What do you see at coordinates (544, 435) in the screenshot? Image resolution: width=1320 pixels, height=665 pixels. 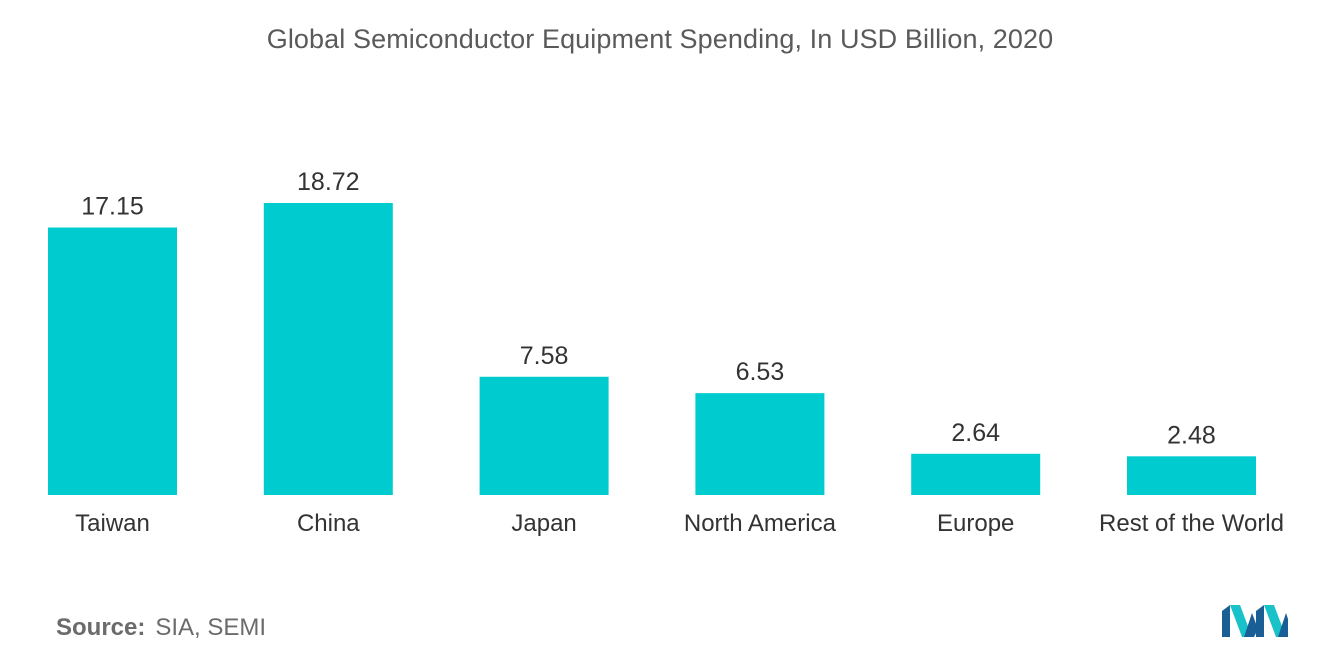 I see `bar-japan` at bounding box center [544, 435].